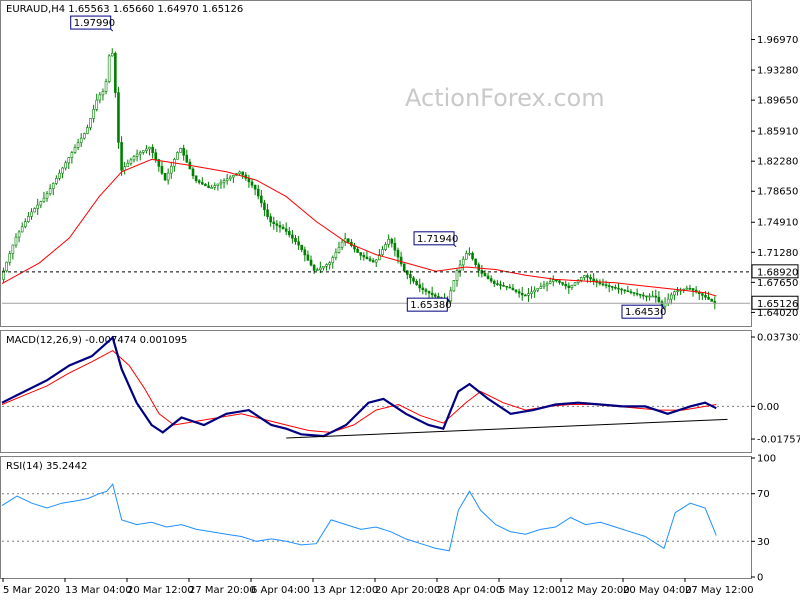  Describe the element at coordinates (763, 494) in the screenshot. I see `rsi-tick-label: 70` at that location.